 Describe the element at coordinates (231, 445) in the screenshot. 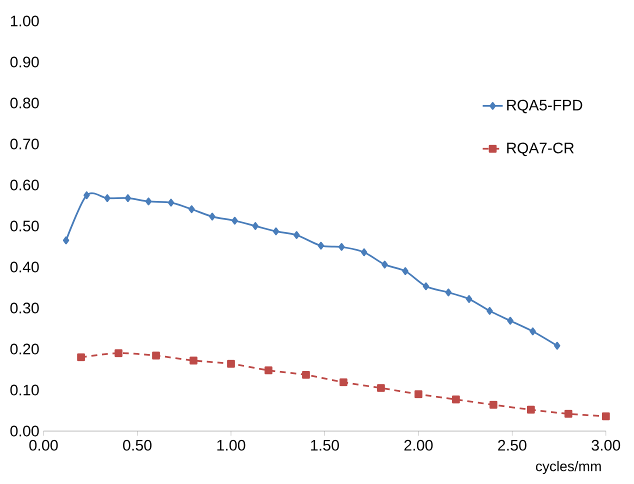

I see `x-tick-label: 1.00` at that location.